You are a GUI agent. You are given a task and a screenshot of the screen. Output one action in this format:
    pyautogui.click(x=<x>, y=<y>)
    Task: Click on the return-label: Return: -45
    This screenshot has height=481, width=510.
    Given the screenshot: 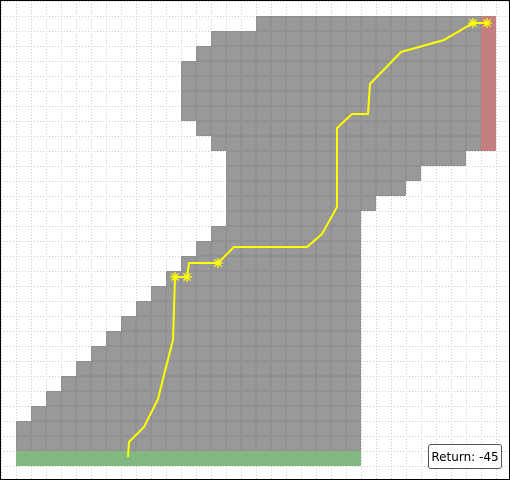 What is the action you would take?
    pyautogui.click(x=464, y=457)
    